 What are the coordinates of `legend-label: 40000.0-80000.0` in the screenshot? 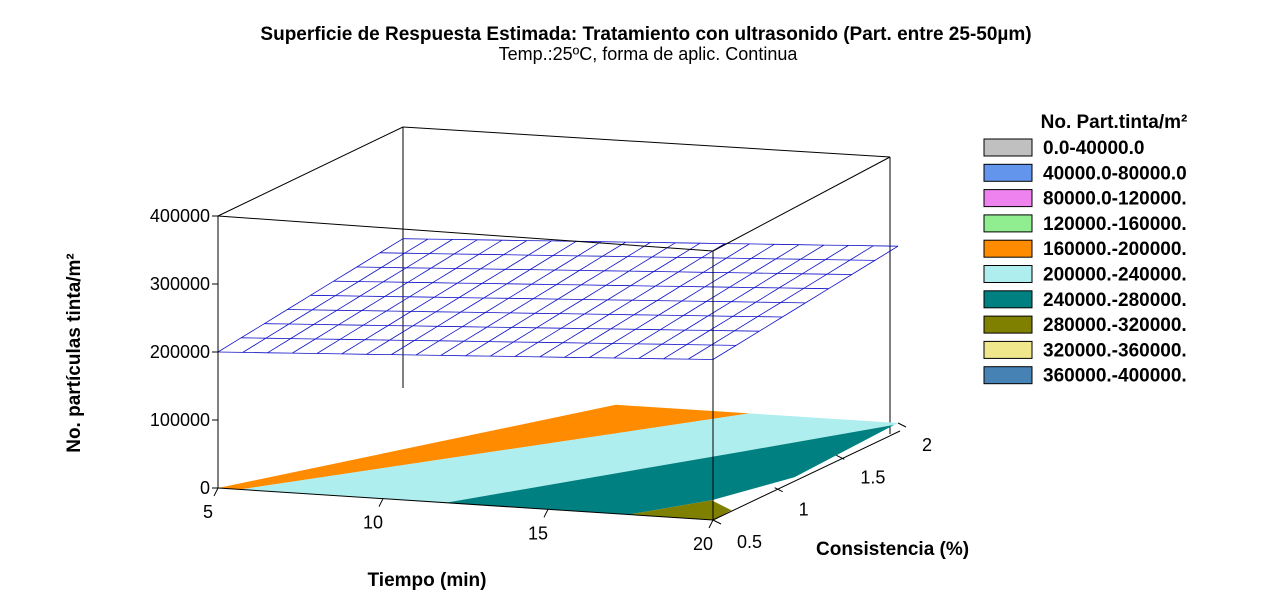 It's located at (1115, 173).